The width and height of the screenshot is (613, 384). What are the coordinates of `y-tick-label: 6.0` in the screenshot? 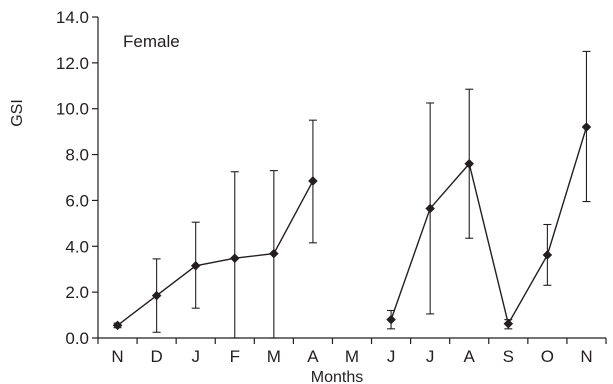 It's located at (77, 200).